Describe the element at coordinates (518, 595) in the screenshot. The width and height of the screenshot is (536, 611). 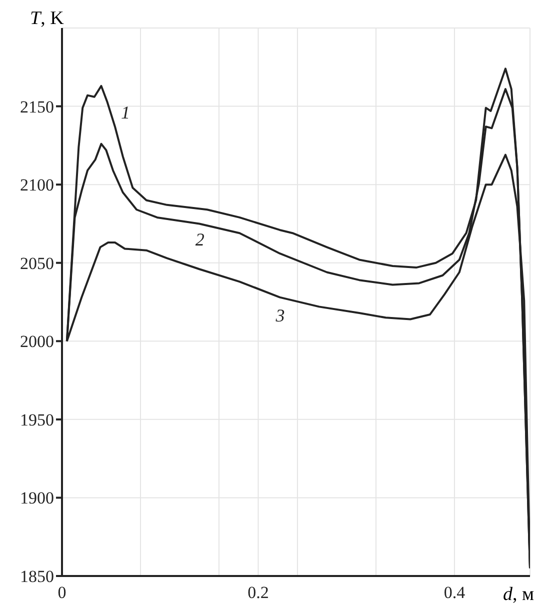
I see `x-axis-title: d, м` at that location.